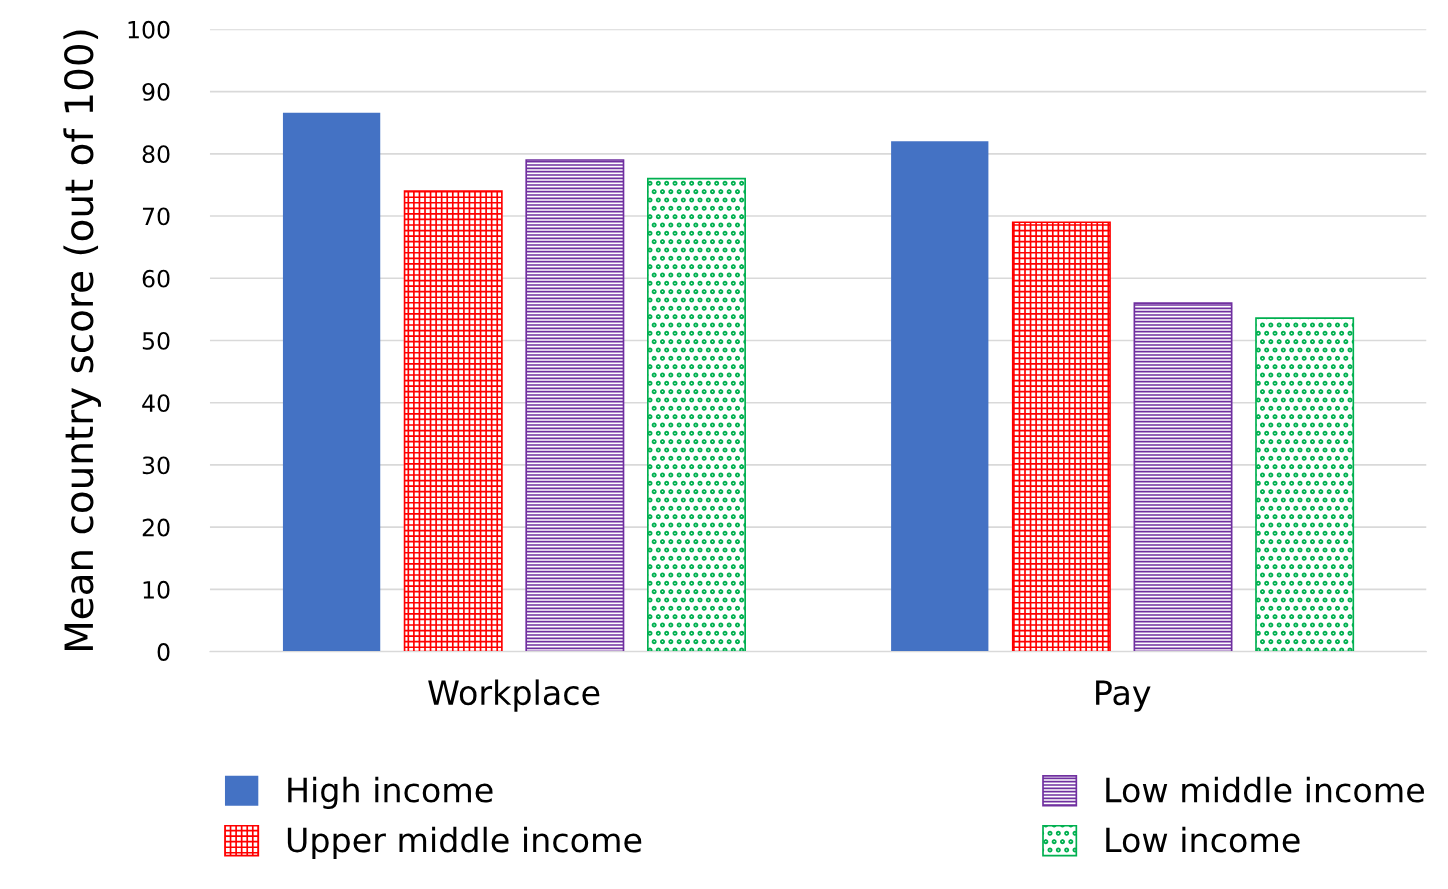 This screenshot has width=1448, height=889. Describe the element at coordinates (156, 403) in the screenshot. I see `y-tick-label: 40` at that location.